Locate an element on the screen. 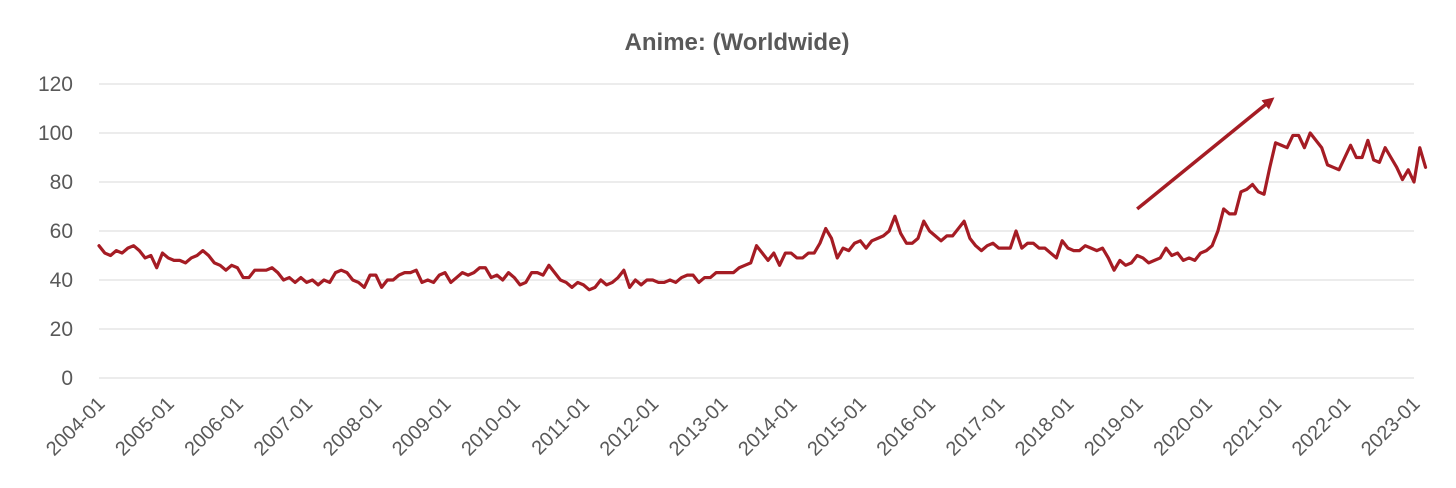 The width and height of the screenshot is (1456, 488). y-tick-label: 60 is located at coordinates (61, 231).